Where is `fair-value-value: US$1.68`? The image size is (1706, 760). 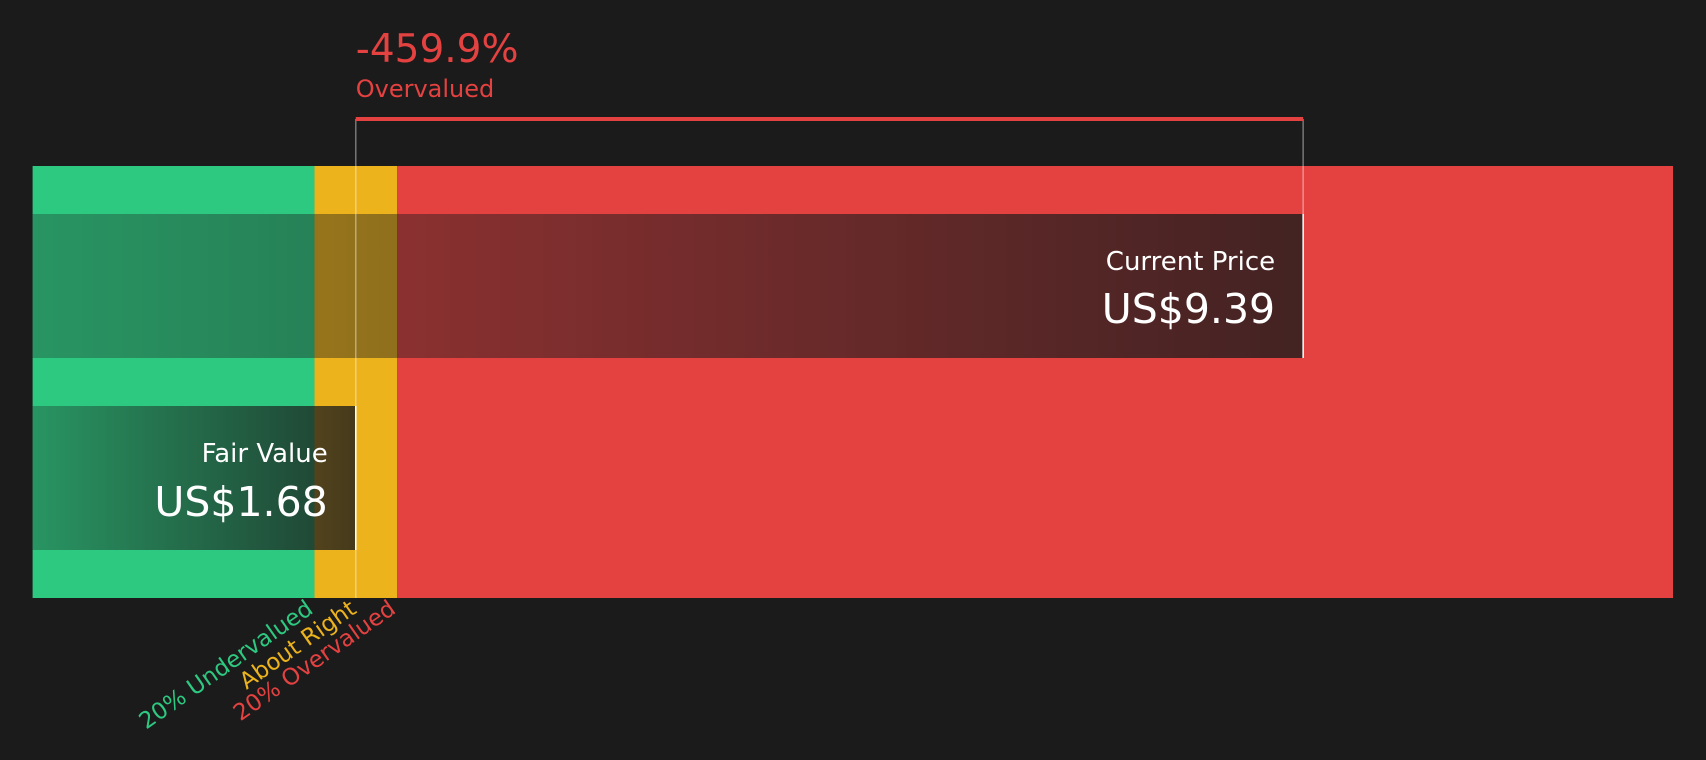
fair-value-value: US$1.68 is located at coordinates (240, 502).